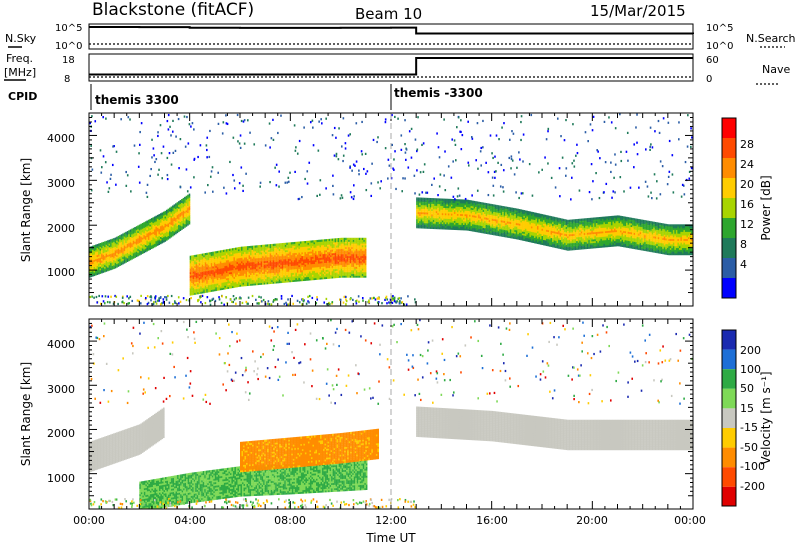  What do you see at coordinates (747, 164) in the screenshot?
I see `power-cbar-label-24: 24` at bounding box center [747, 164].